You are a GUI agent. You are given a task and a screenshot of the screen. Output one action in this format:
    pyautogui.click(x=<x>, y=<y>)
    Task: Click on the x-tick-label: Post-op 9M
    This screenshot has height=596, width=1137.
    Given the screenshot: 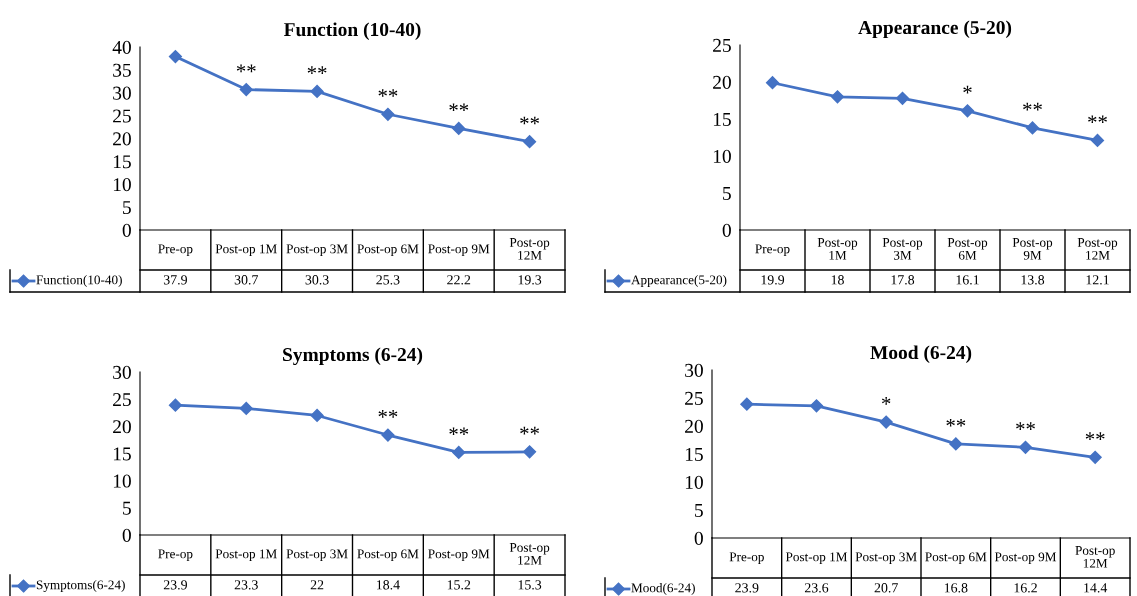 What is the action you would take?
    pyautogui.click(x=1025, y=558)
    